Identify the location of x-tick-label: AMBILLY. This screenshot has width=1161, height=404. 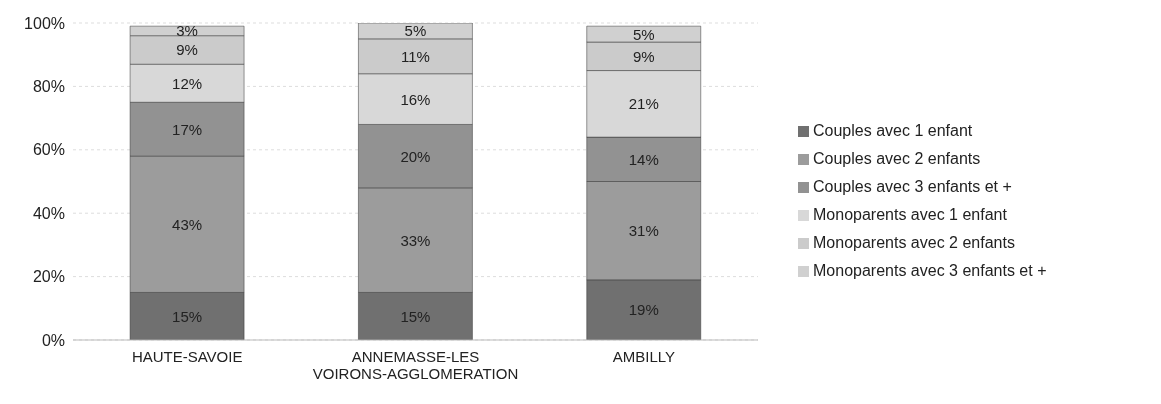
(643, 356).